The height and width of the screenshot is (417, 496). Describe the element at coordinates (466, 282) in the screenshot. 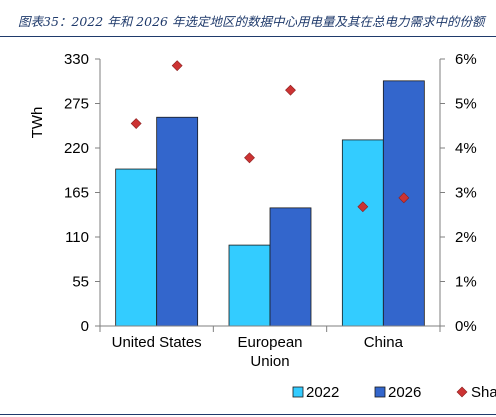

I see `y-tick-label-right: 1%` at that location.